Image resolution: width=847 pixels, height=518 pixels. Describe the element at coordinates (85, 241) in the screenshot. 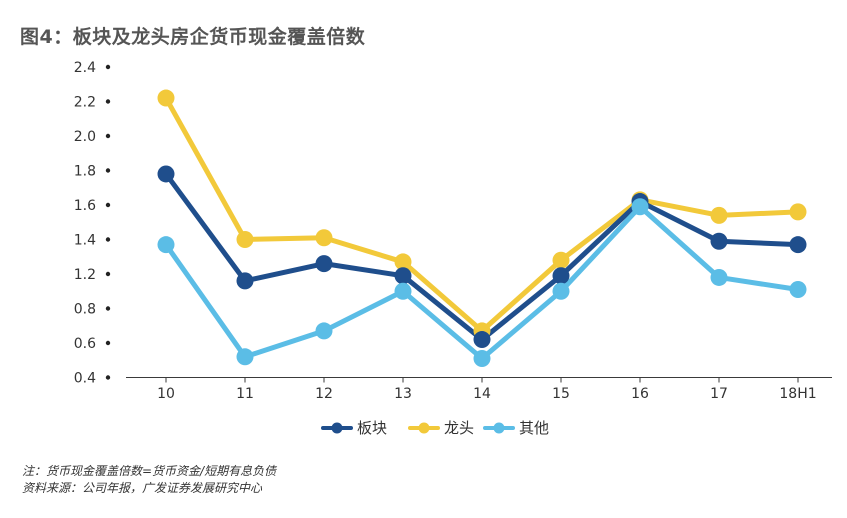

I see `y-tick-label: 1.4` at that location.